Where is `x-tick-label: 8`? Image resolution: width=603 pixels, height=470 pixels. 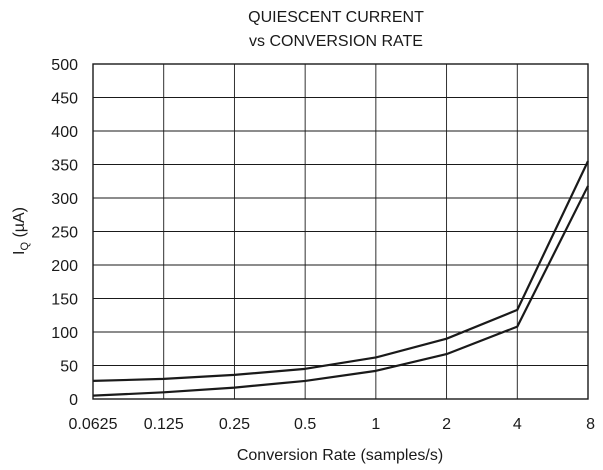
x-tick-label: 8 is located at coordinates (590, 424).